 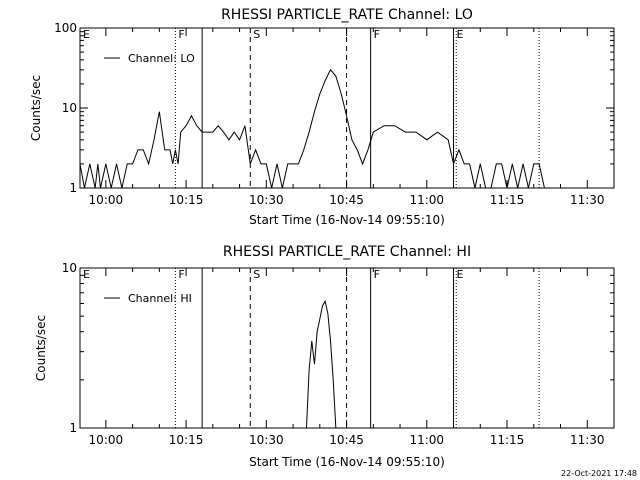 What do you see at coordinates (161, 58) in the screenshot?
I see `legend-label: Channel: LO` at bounding box center [161, 58].